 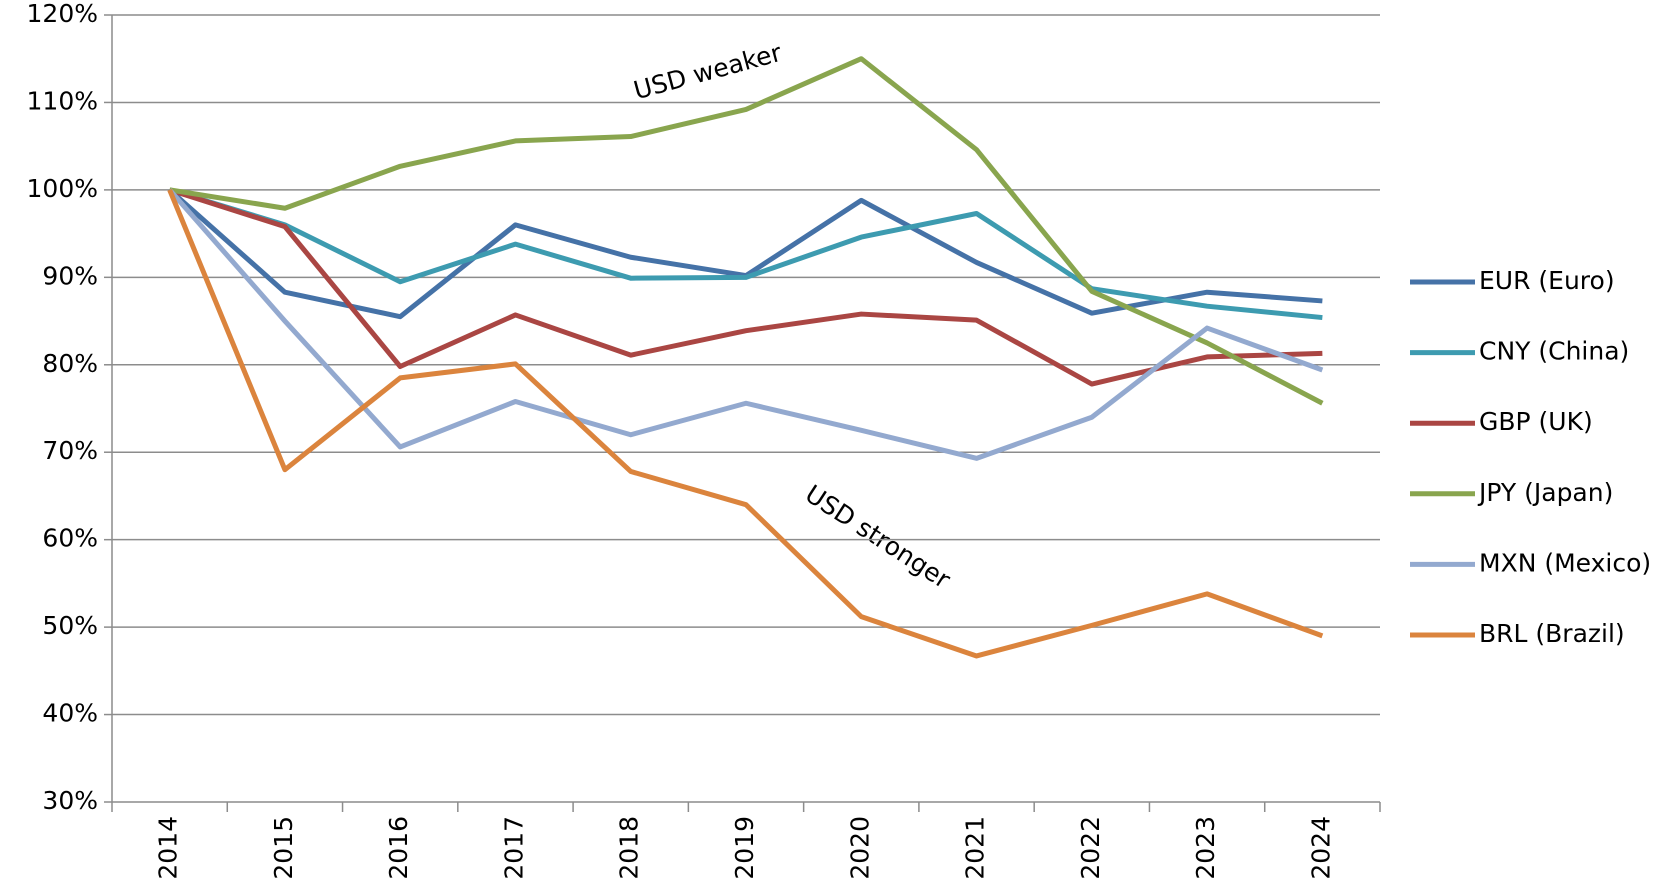 I want to click on x-tick-label: 2022, so click(x=1090, y=848).